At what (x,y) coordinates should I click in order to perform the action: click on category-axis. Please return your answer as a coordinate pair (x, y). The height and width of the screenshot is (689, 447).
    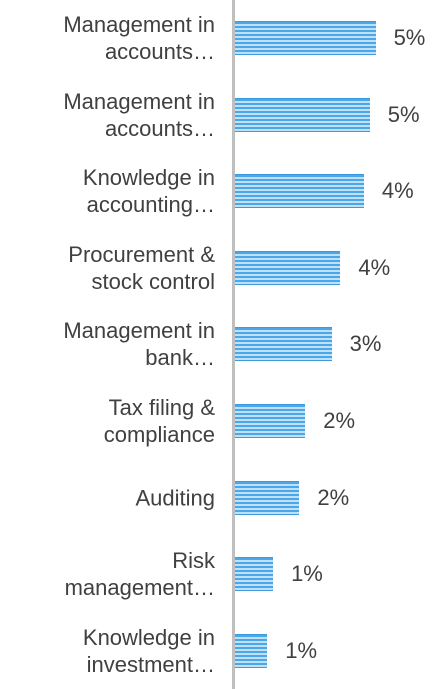
    Looking at the image, I should click on (233, 344).